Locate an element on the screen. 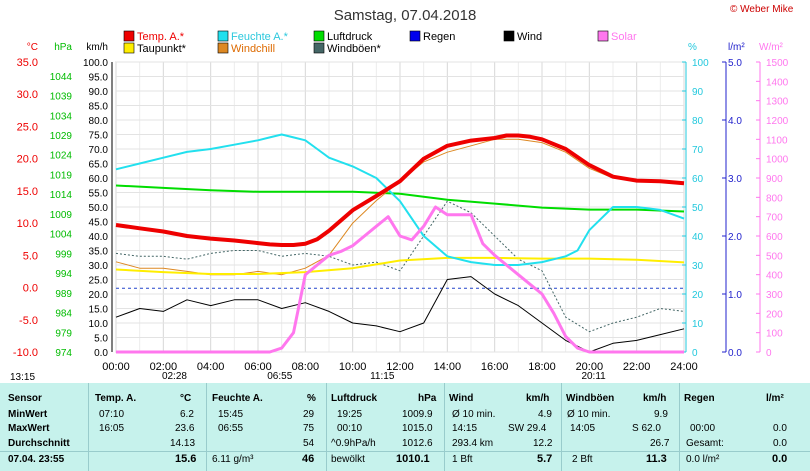 The width and height of the screenshot is (810, 471). x-tick-label: 22:00 is located at coordinates (637, 367).